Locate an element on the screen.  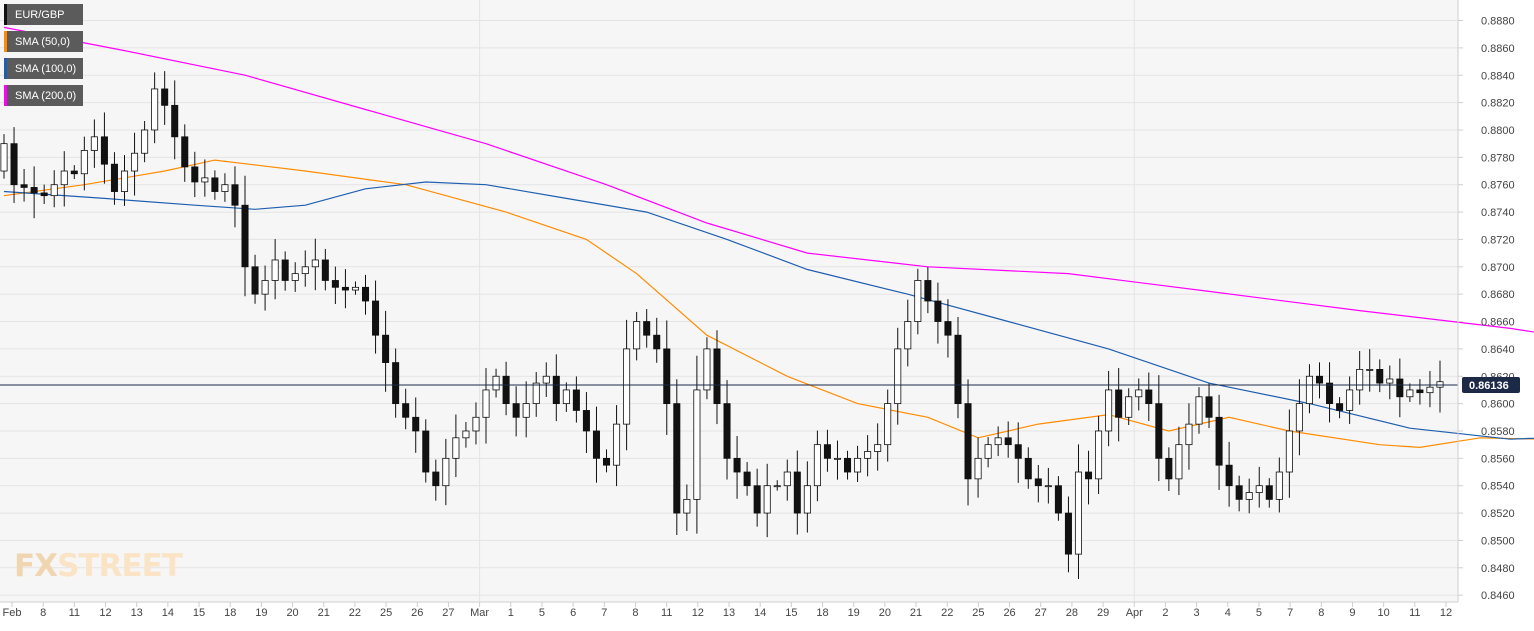
legend-label: SMA (200,0) is located at coordinates (46, 95).